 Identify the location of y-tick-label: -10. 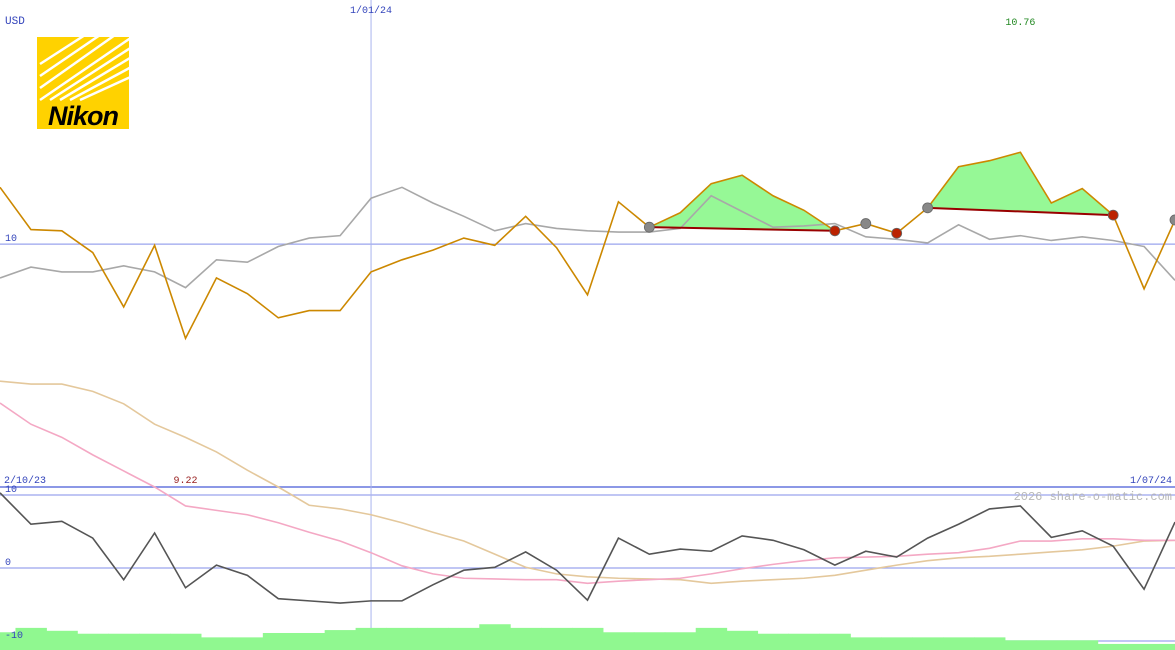
(14, 636).